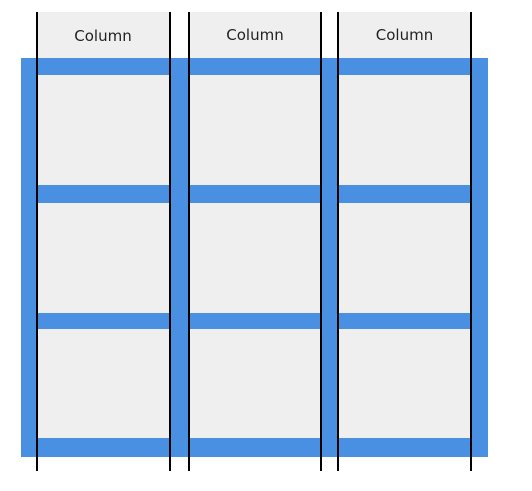  Describe the element at coordinates (479, 257) in the screenshot. I see `frame-right-bar` at that location.